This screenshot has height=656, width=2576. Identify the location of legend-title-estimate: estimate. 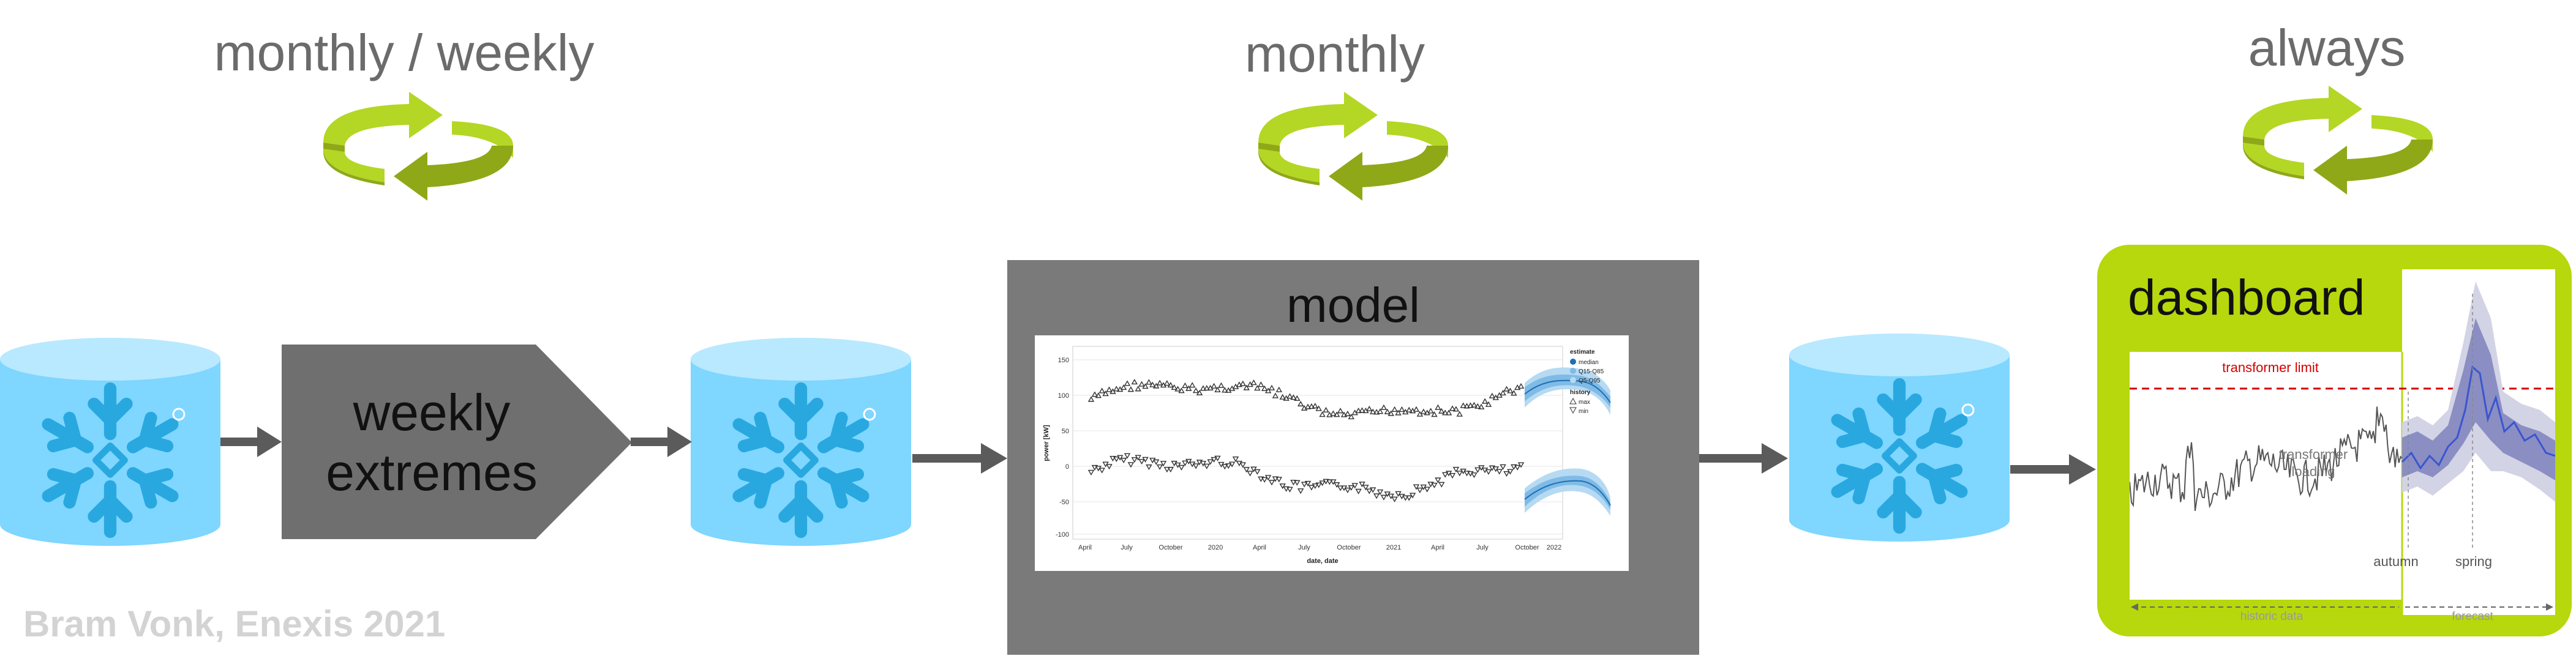
(1583, 352).